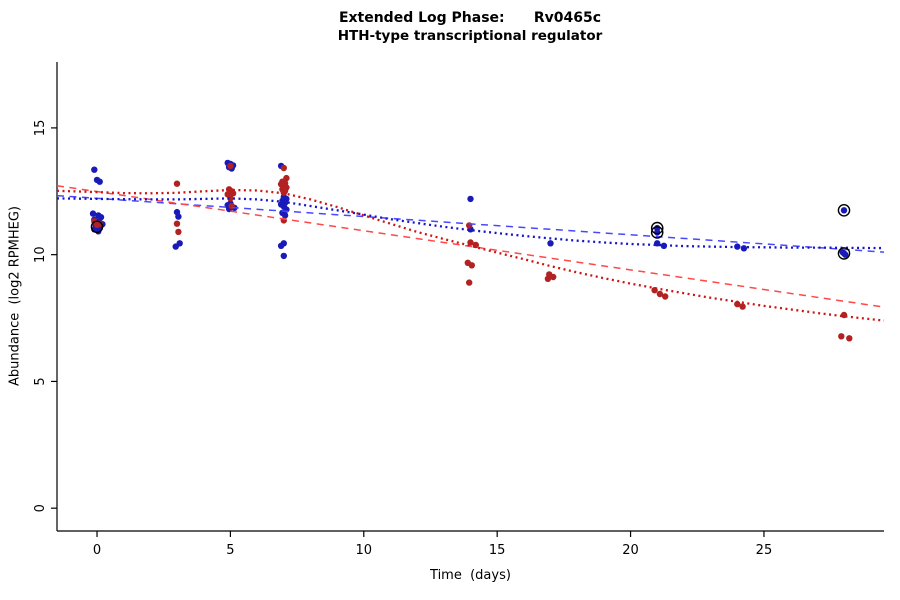 The width and height of the screenshot is (900, 600). I want to click on y-tick-label: 10, so click(40, 254).